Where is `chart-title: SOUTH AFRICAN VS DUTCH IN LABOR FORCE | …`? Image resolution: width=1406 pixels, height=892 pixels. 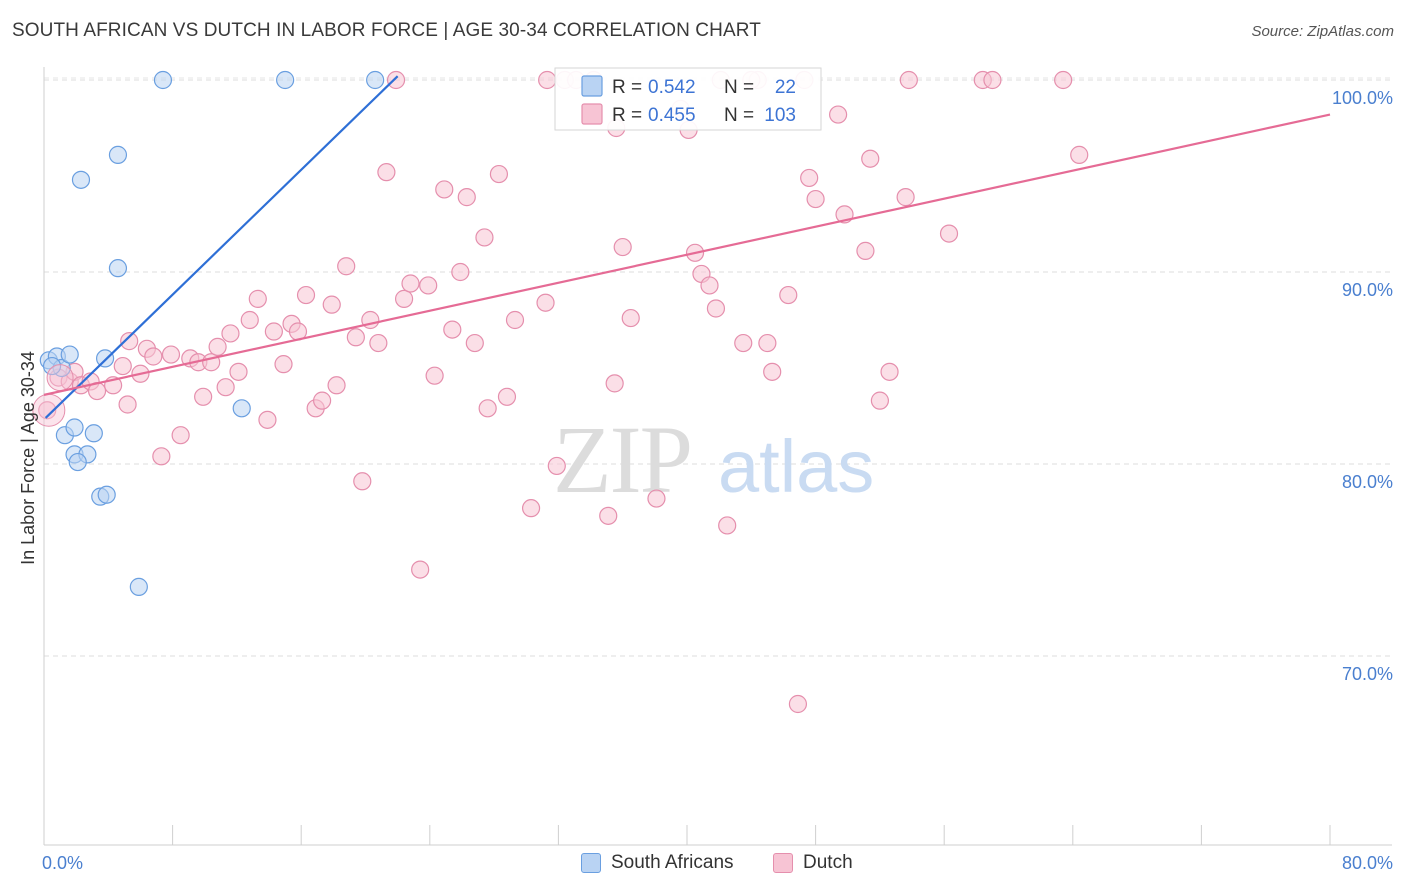
chart-title: SOUTH AFRICAN VS DUTCH IN LABOR FORCE | … is located at coordinates (386, 30).